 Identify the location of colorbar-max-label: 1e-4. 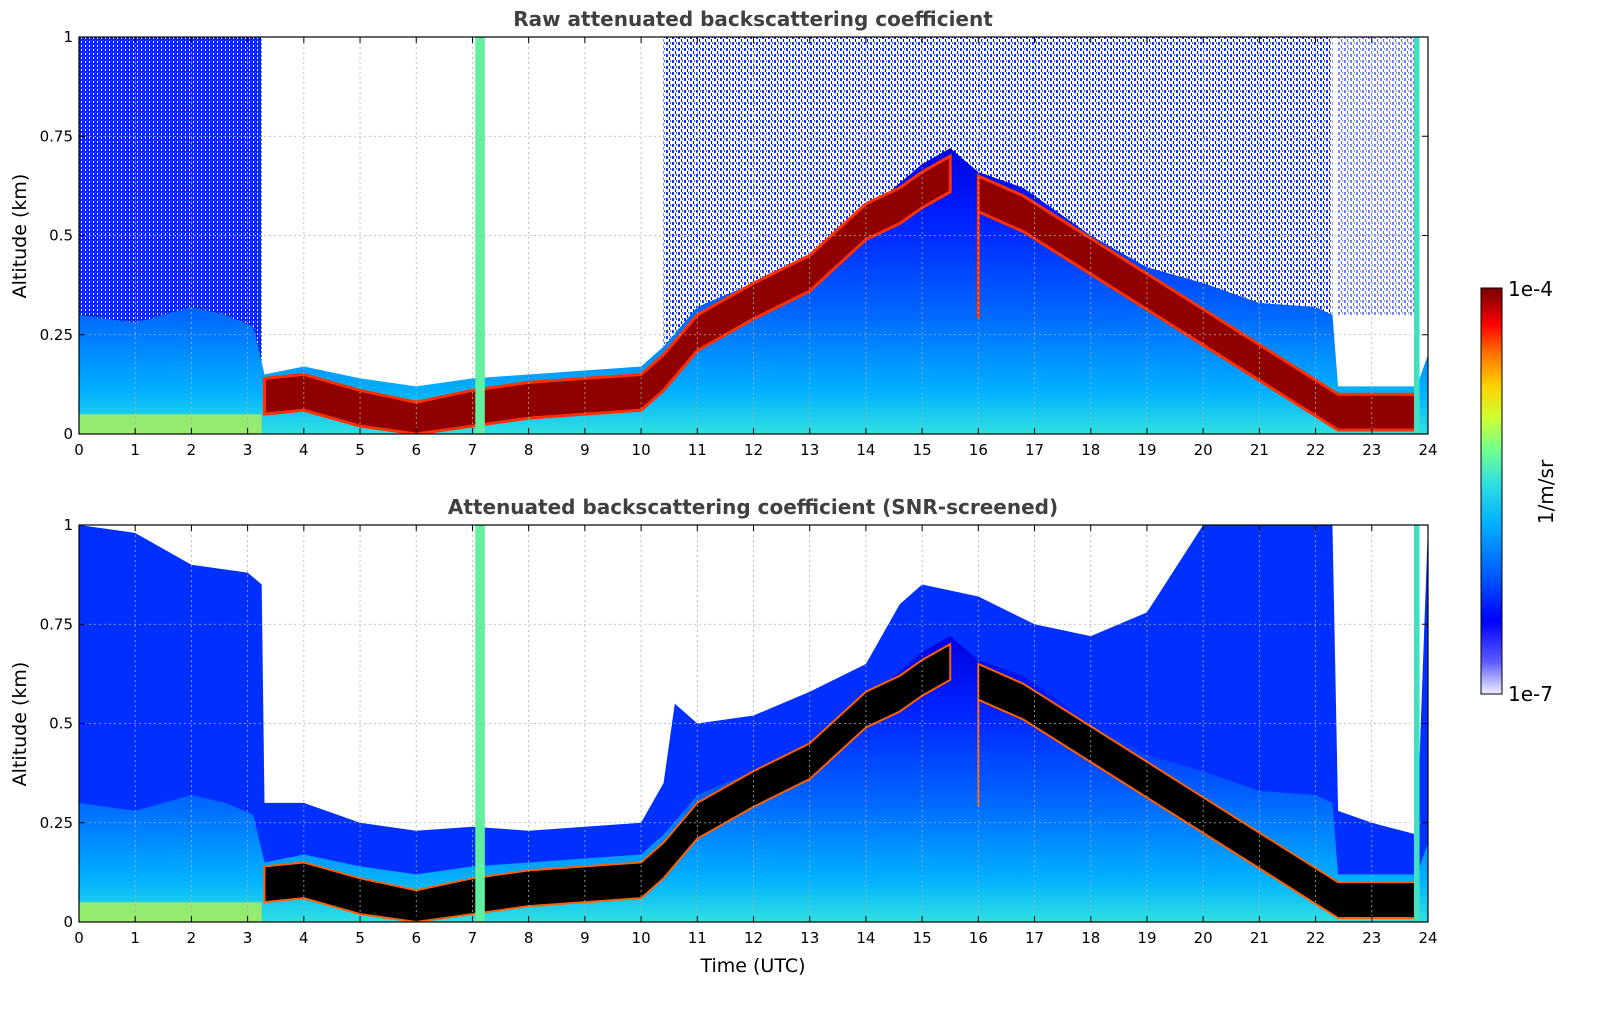
(1530, 289).